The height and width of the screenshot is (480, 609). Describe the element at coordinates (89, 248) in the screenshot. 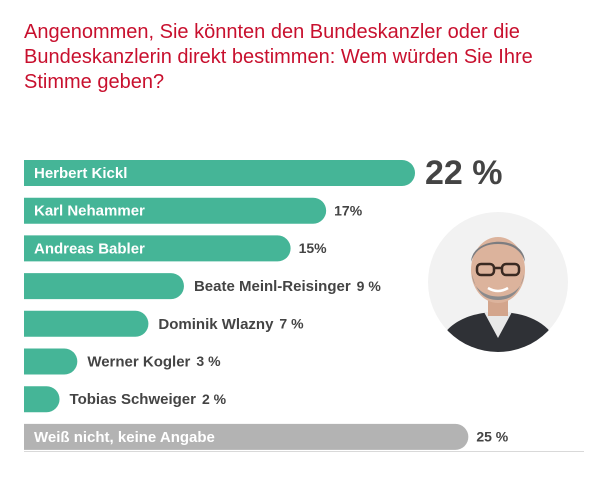

I see `bar-category-label: Andreas Babler` at that location.